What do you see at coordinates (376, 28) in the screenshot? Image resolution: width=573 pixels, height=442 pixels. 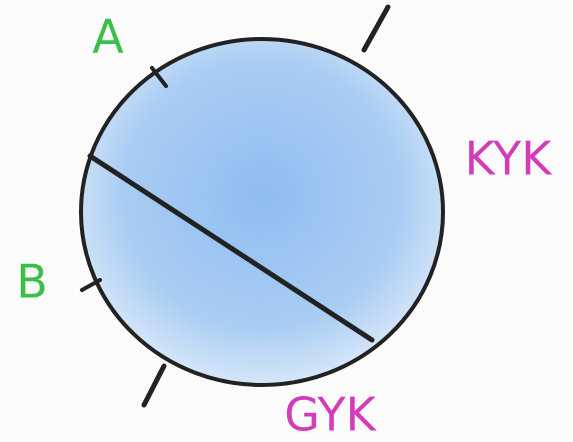 I see `axis-top` at bounding box center [376, 28].